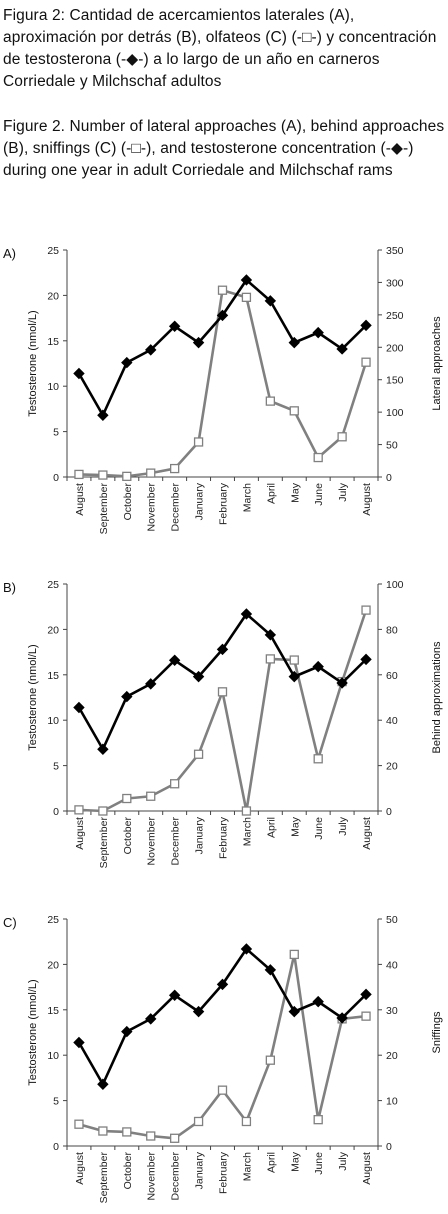 The width and height of the screenshot is (448, 1214). Describe the element at coordinates (392, 630) in the screenshot. I see `right-tick-label: 80` at that location.